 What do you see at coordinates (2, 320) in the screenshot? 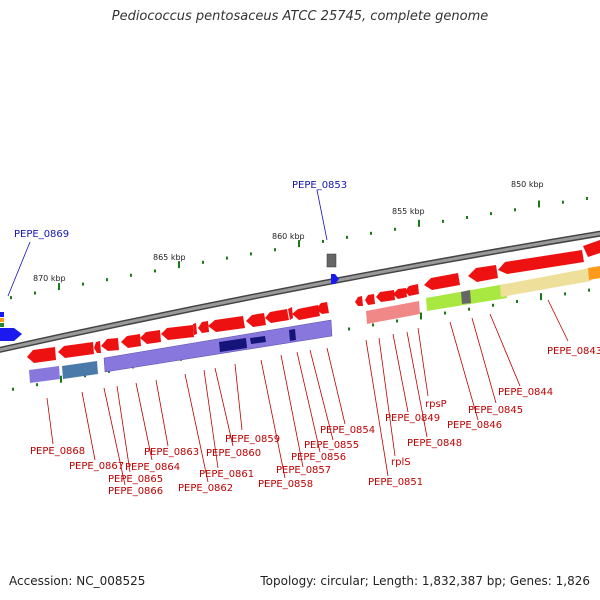
I see `cog-mark-orange` at bounding box center [2, 320].